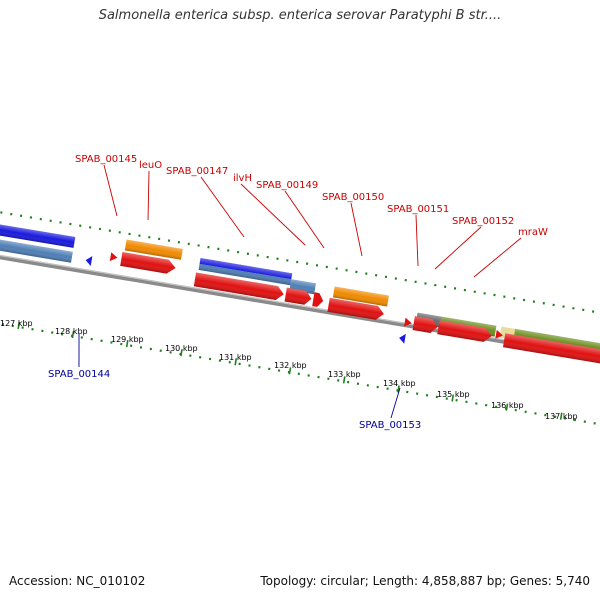 Image resolution: width=600 pixels, height=600 pixels. Describe the element at coordinates (483, 221) in the screenshot. I see `label-spab-00152: SPAB_00152` at that location.